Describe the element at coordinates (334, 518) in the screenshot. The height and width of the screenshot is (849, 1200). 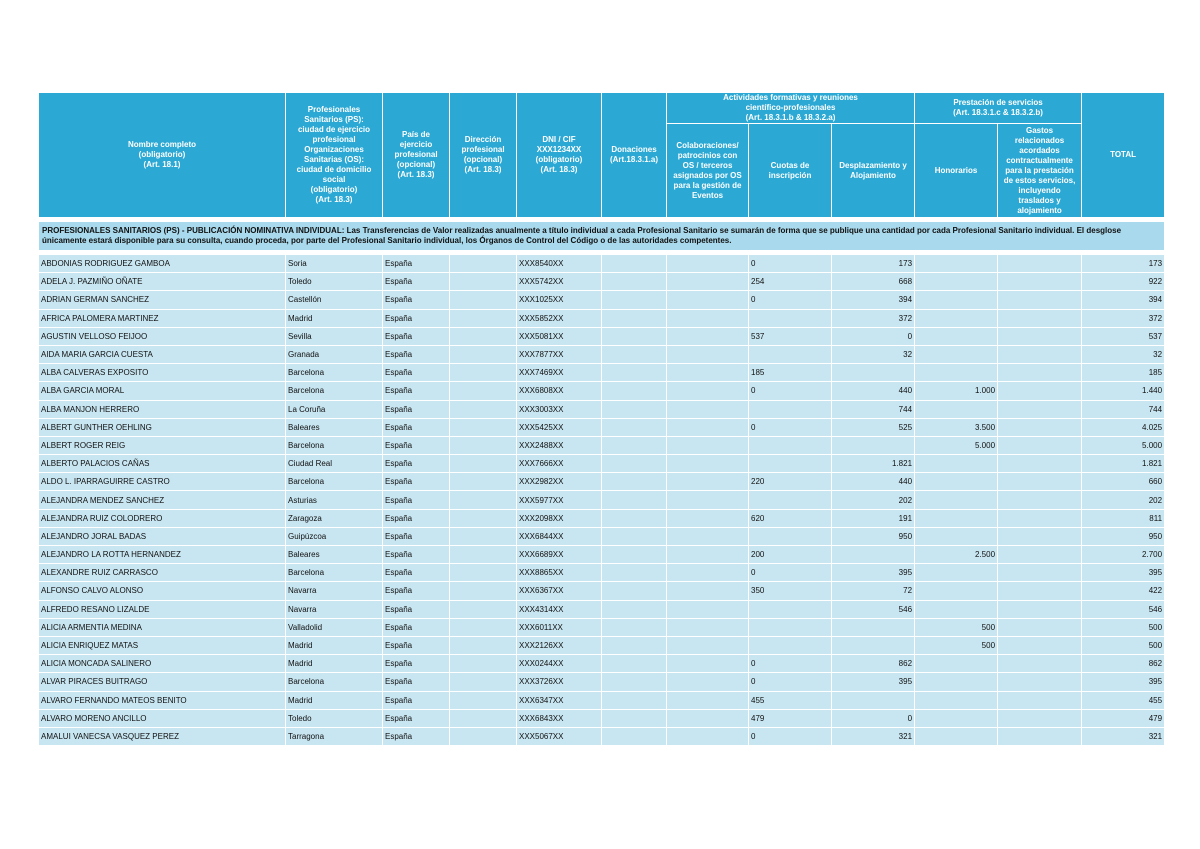
I see `cell: Zaragoza` at that location.